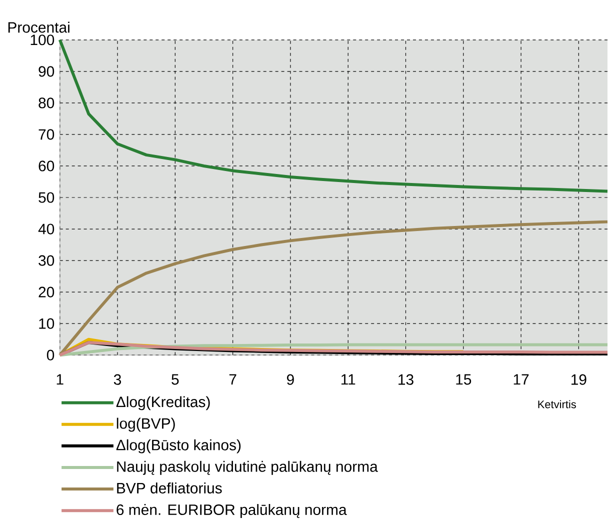 The width and height of the screenshot is (609, 525). Describe the element at coordinates (60, 379) in the screenshot. I see `x-tick-label: 1` at that location.